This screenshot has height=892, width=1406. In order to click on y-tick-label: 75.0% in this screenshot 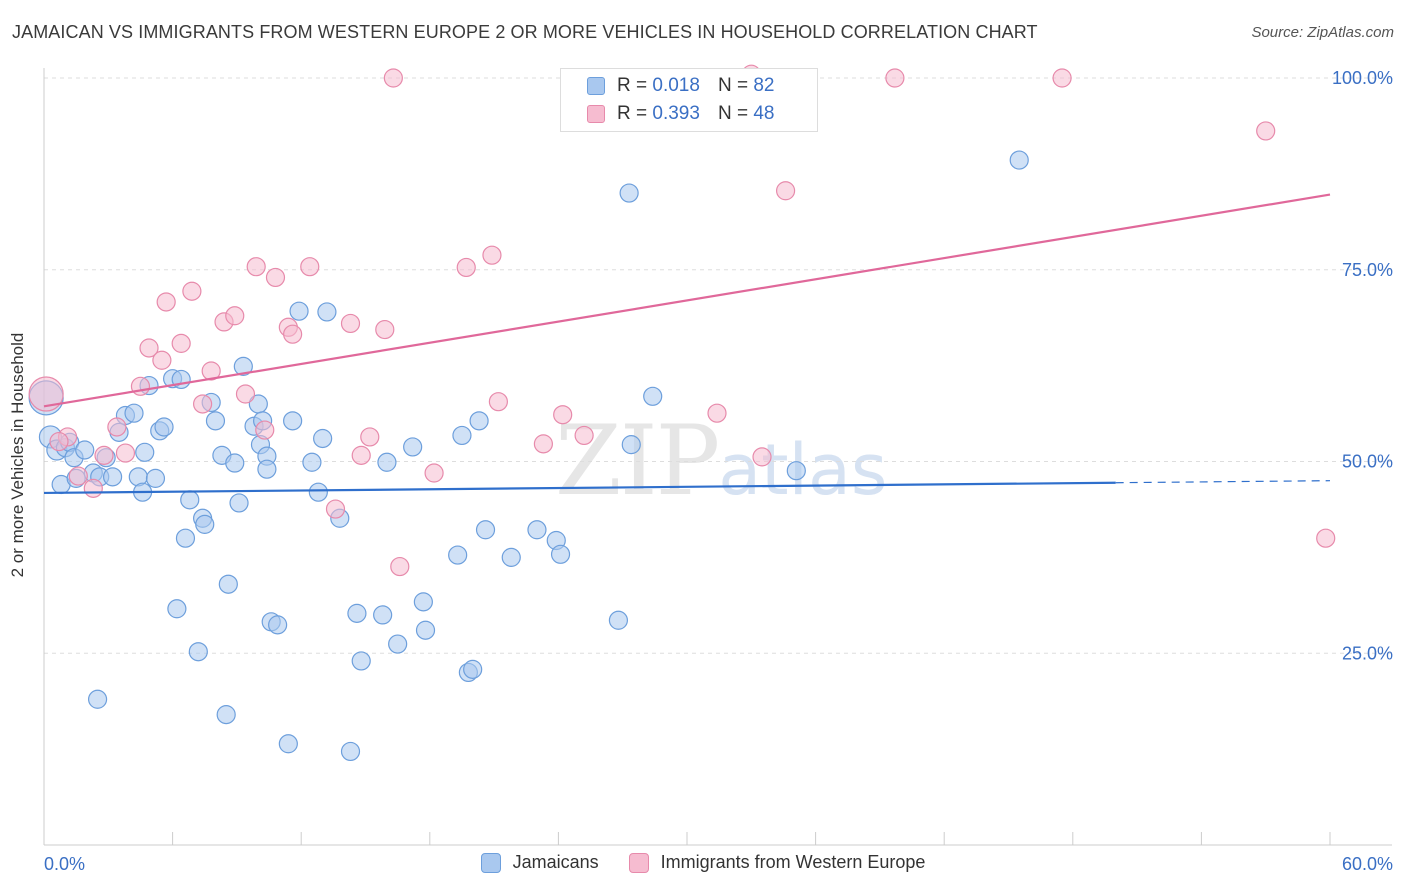, I will do `click(1367, 270)`.